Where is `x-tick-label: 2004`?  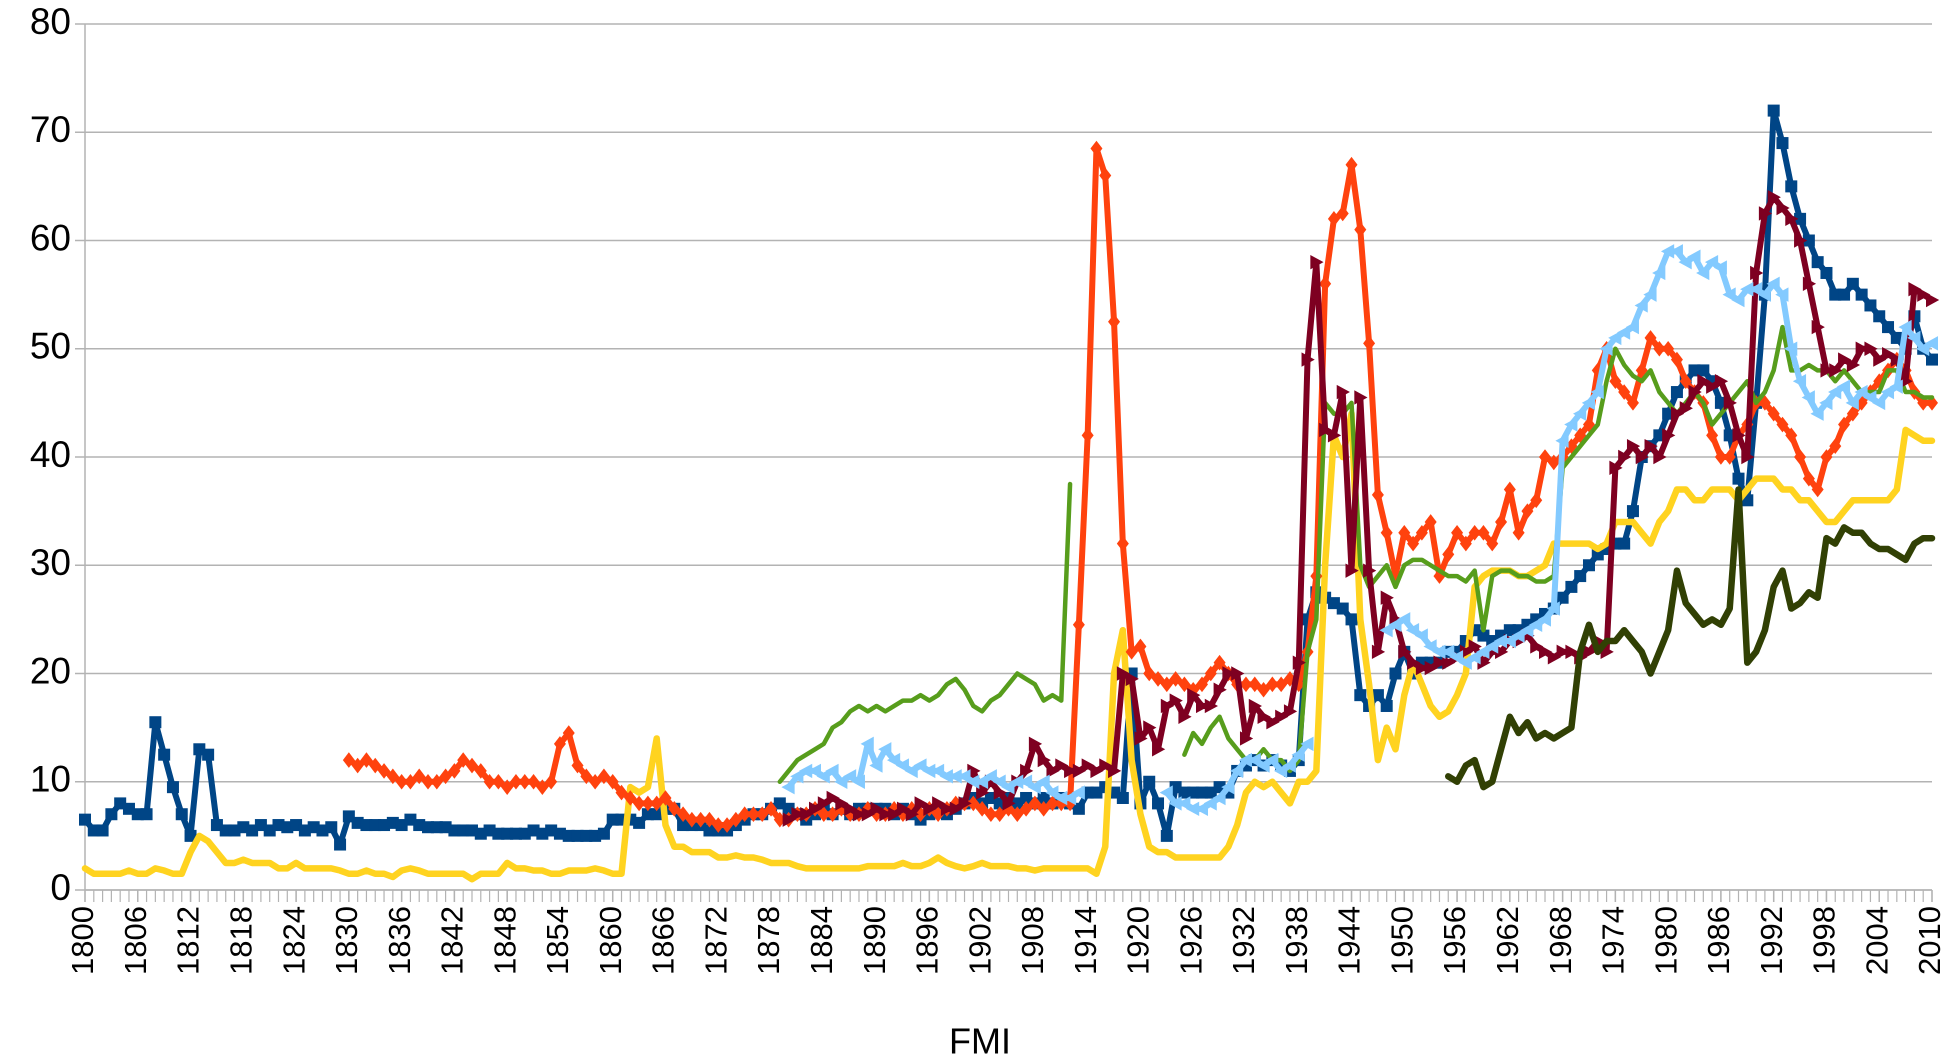
x-tick-label: 2004 is located at coordinates (1876, 940).